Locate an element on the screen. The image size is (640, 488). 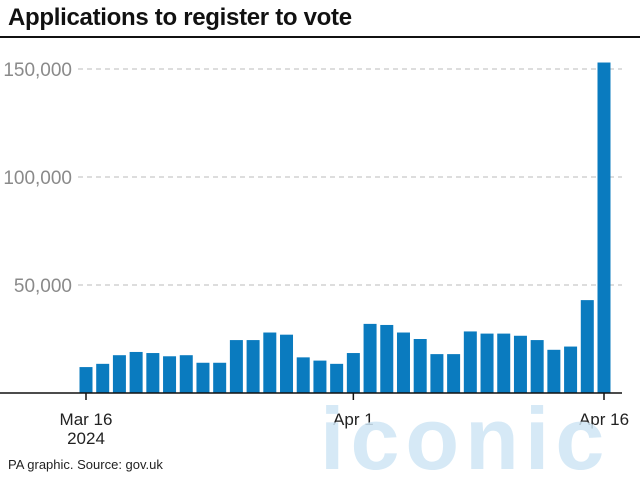
y-tick-label: 50,000 is located at coordinates (43, 286).